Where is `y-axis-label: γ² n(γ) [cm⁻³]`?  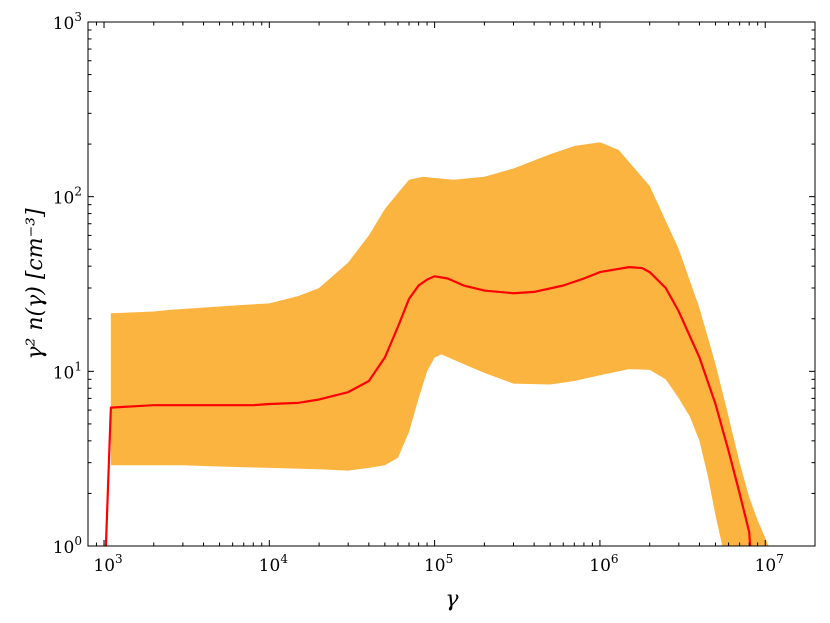 y-axis-label: γ² n(γ) [cm⁻³] is located at coordinates (35, 284).